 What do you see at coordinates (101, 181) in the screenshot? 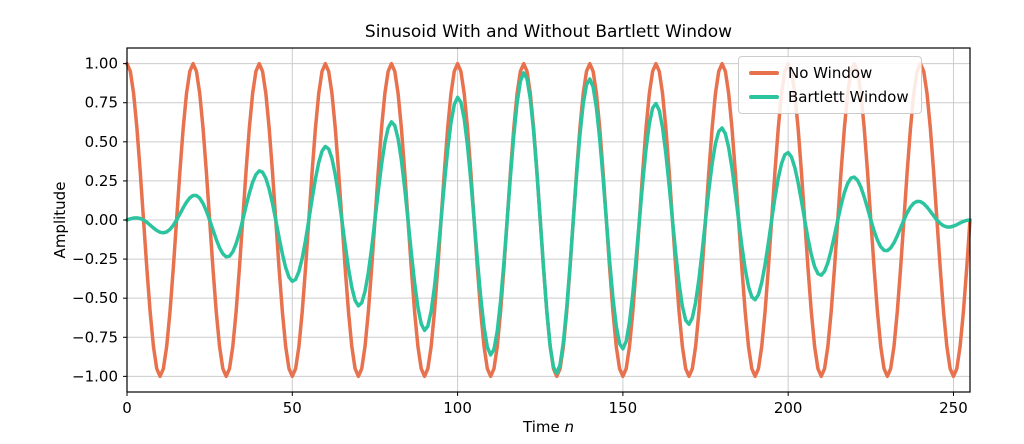
I see `y-tick-label: 0.25` at bounding box center [101, 181].